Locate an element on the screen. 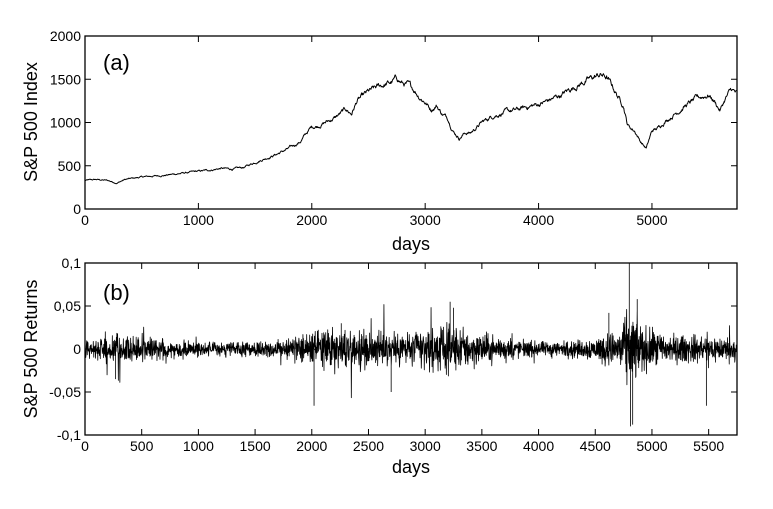 This screenshot has height=509, width=773. y-tick-label: 1000 is located at coordinates (65, 123).